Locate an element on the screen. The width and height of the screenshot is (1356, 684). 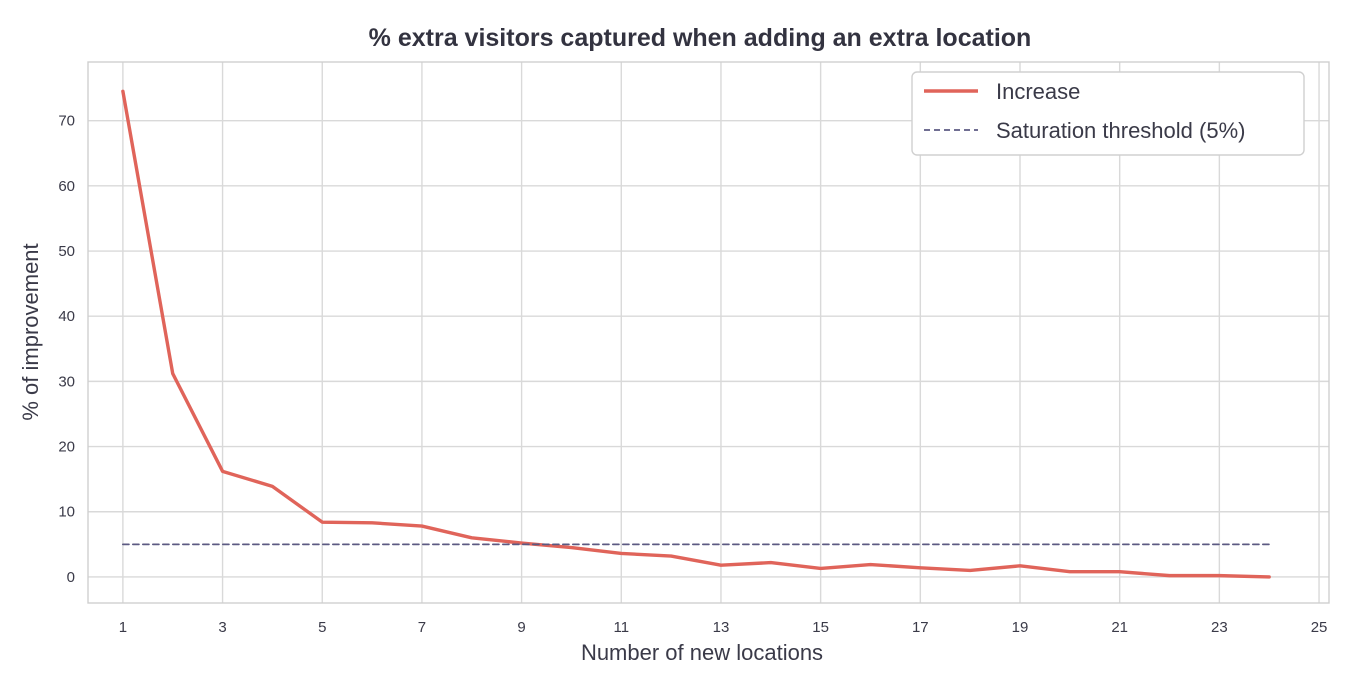
y-tick-label: 60 is located at coordinates (66, 186).